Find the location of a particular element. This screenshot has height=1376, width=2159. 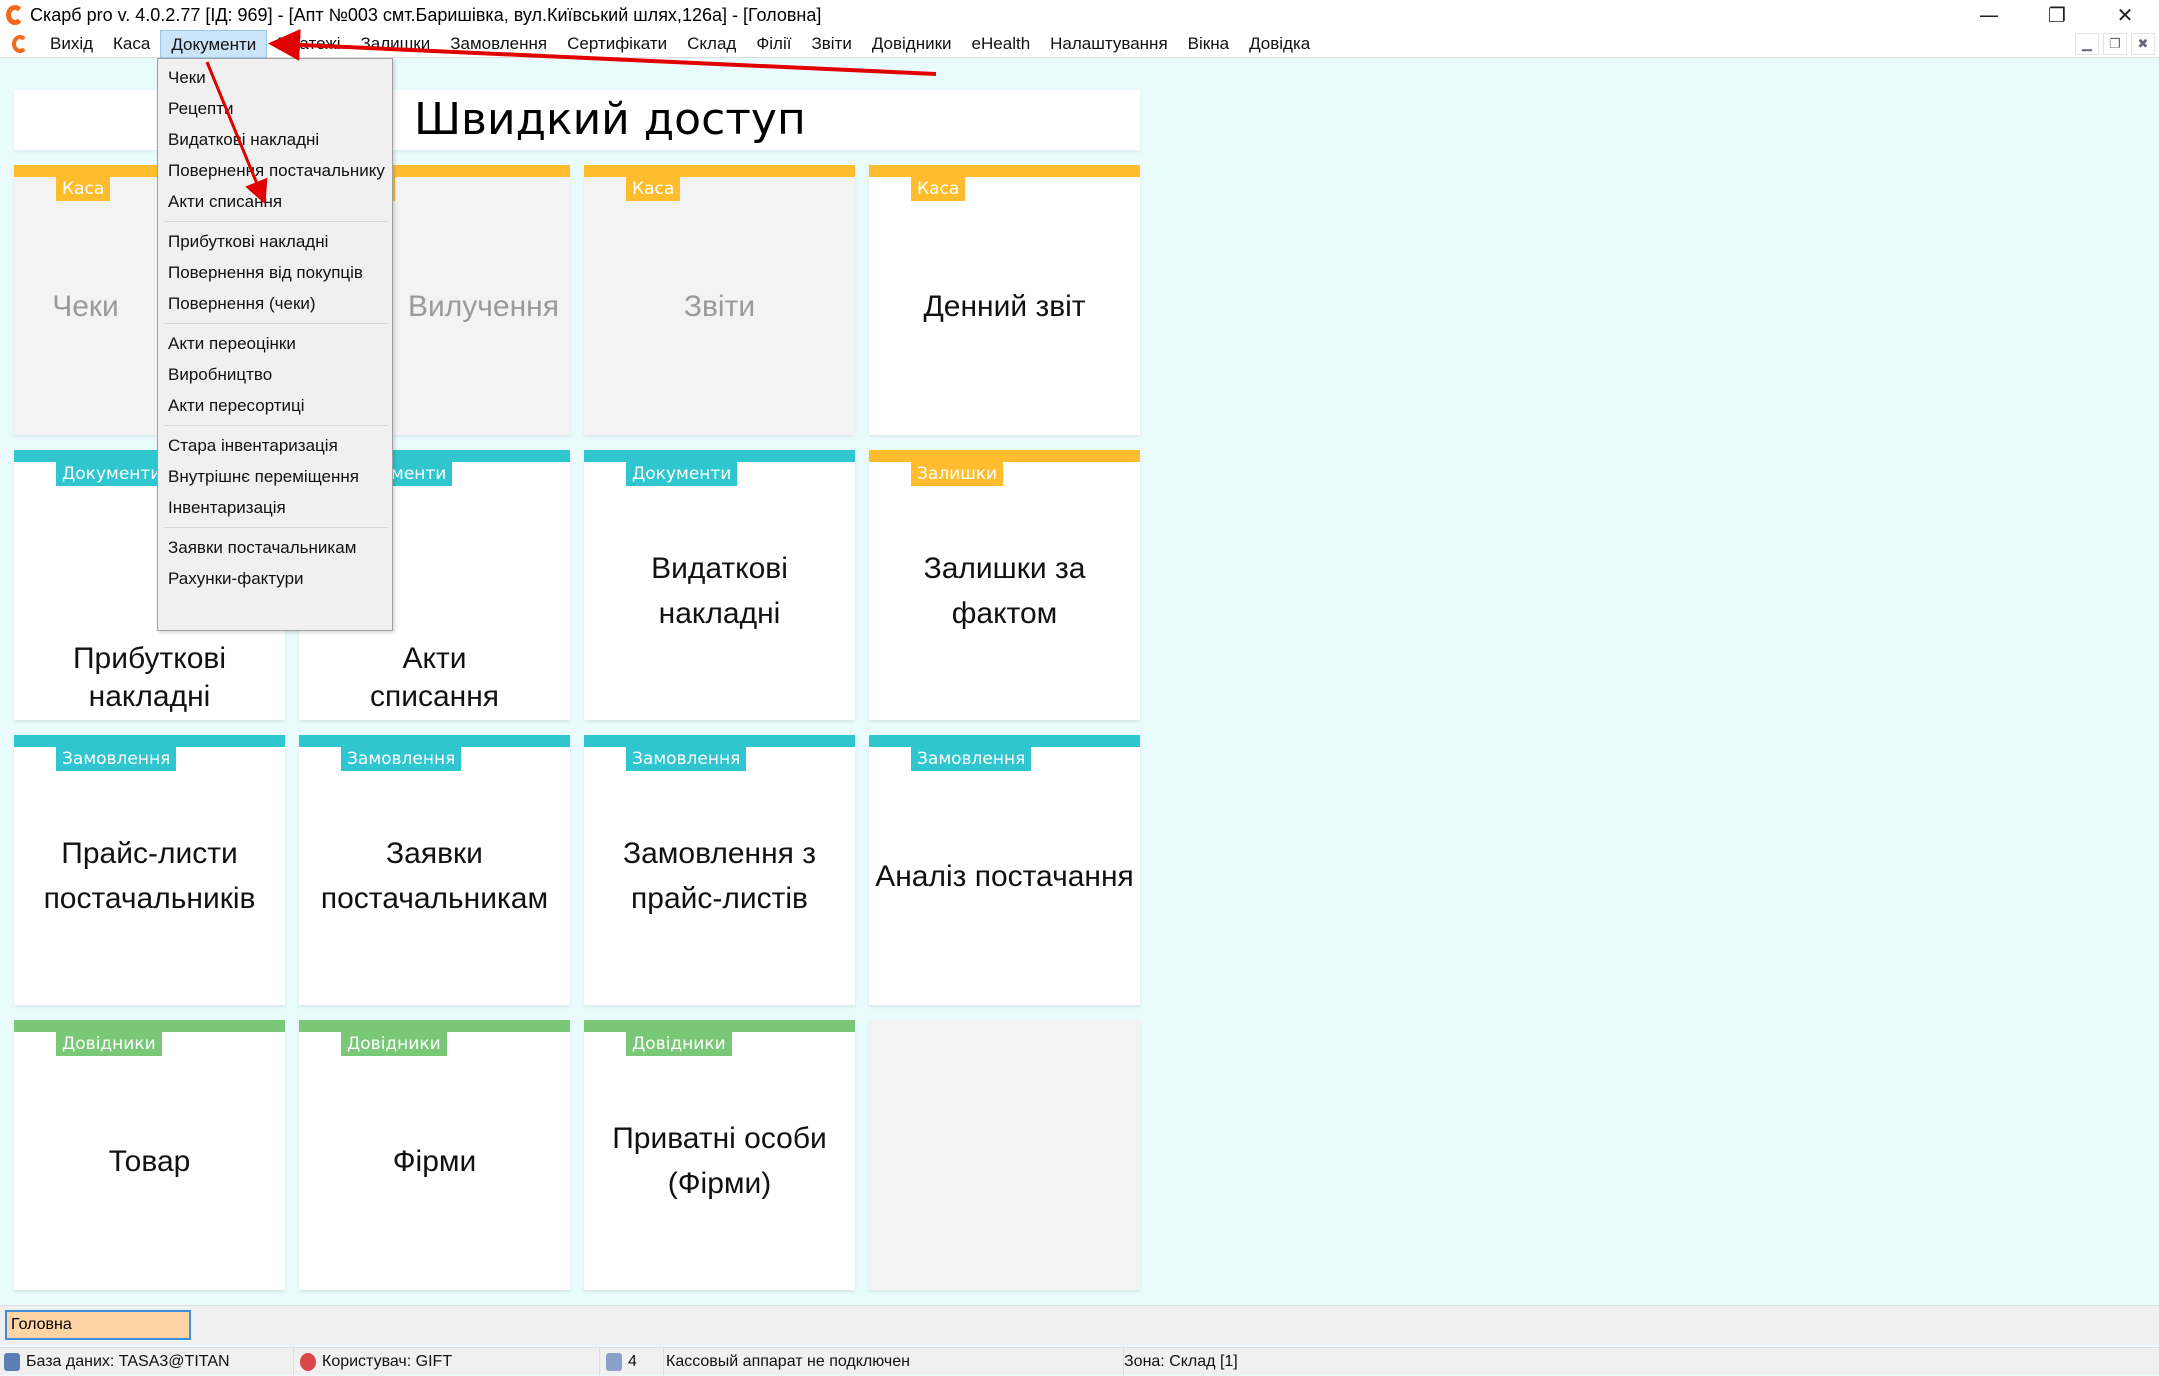

quick-tile: Замовлення Аналіз постачання is located at coordinates (1004, 870).